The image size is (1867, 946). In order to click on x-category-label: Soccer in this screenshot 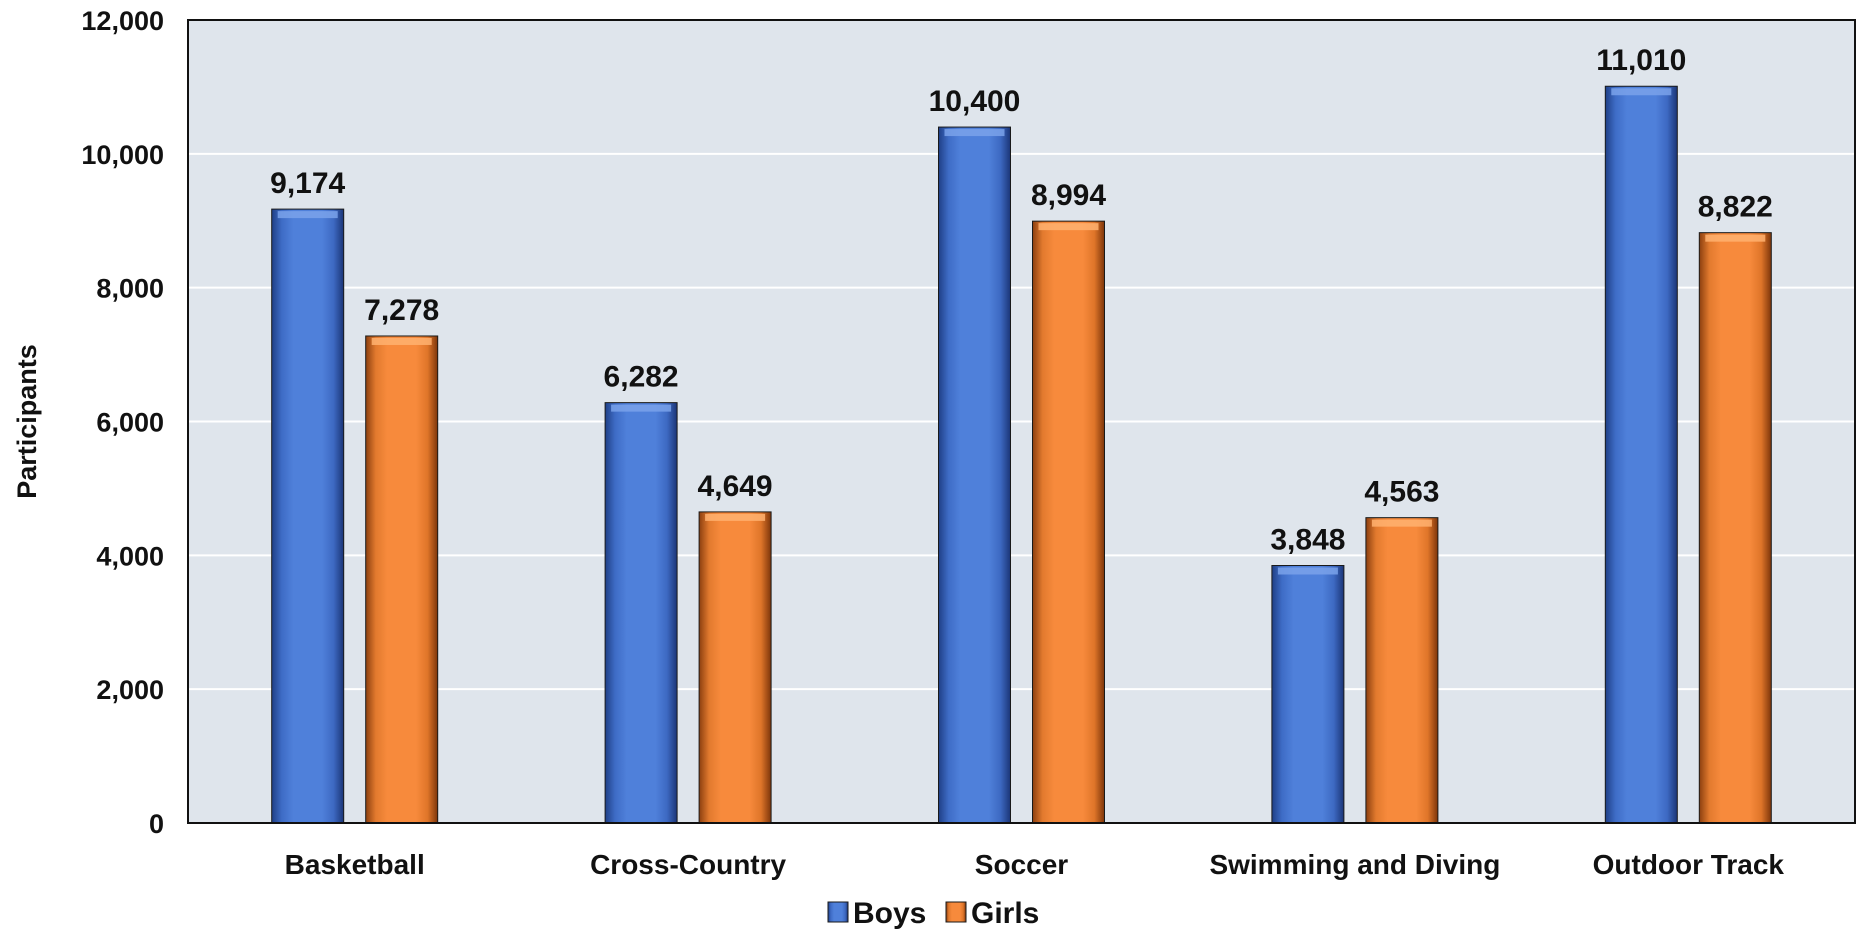, I will do `click(1021, 864)`.